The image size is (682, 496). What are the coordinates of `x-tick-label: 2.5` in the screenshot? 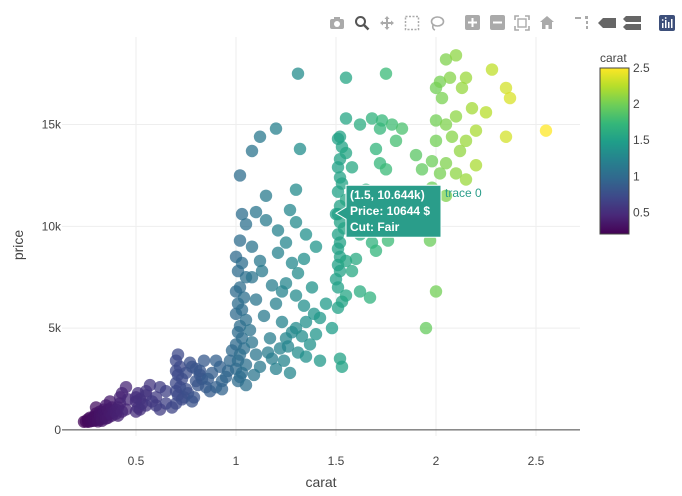 It's located at (536, 461).